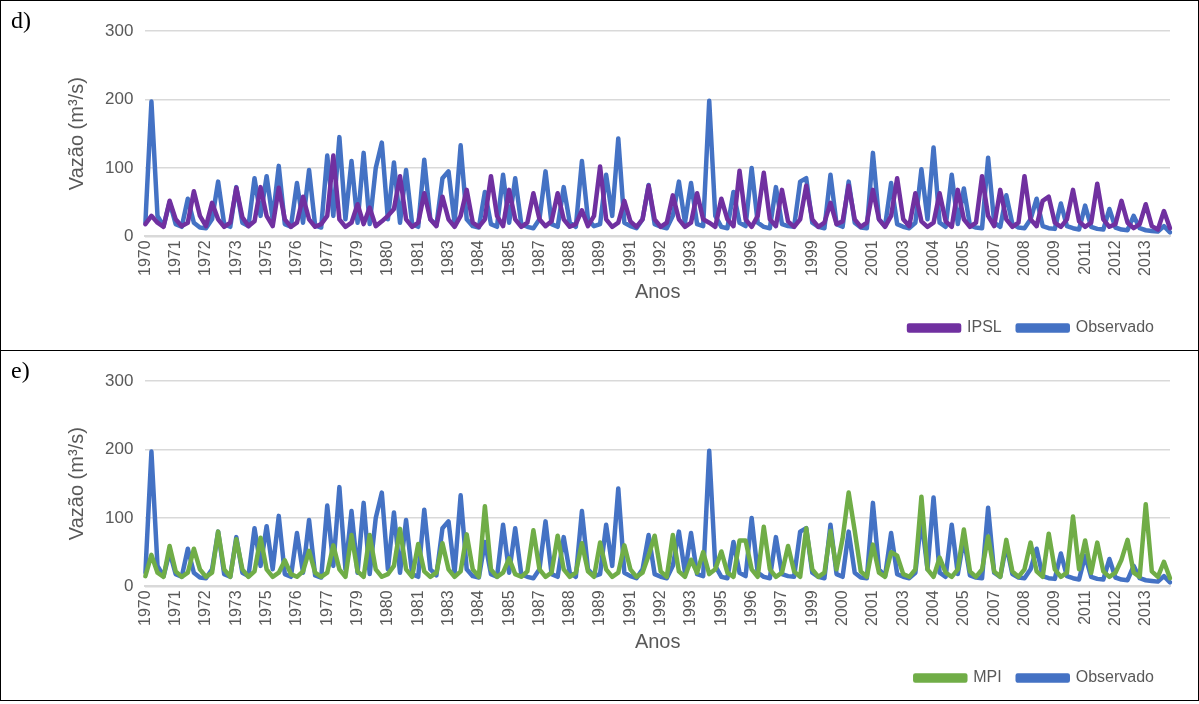 The image size is (1199, 704). What do you see at coordinates (984, 327) in the screenshot?
I see `legend-label: IPSL` at bounding box center [984, 327].